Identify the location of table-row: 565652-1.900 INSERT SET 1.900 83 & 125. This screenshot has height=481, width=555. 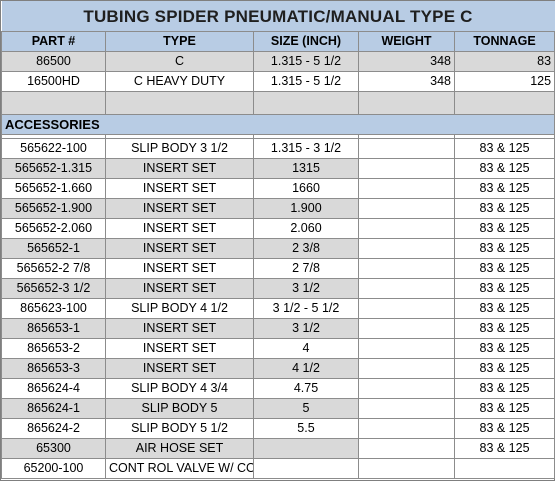
(278, 208).